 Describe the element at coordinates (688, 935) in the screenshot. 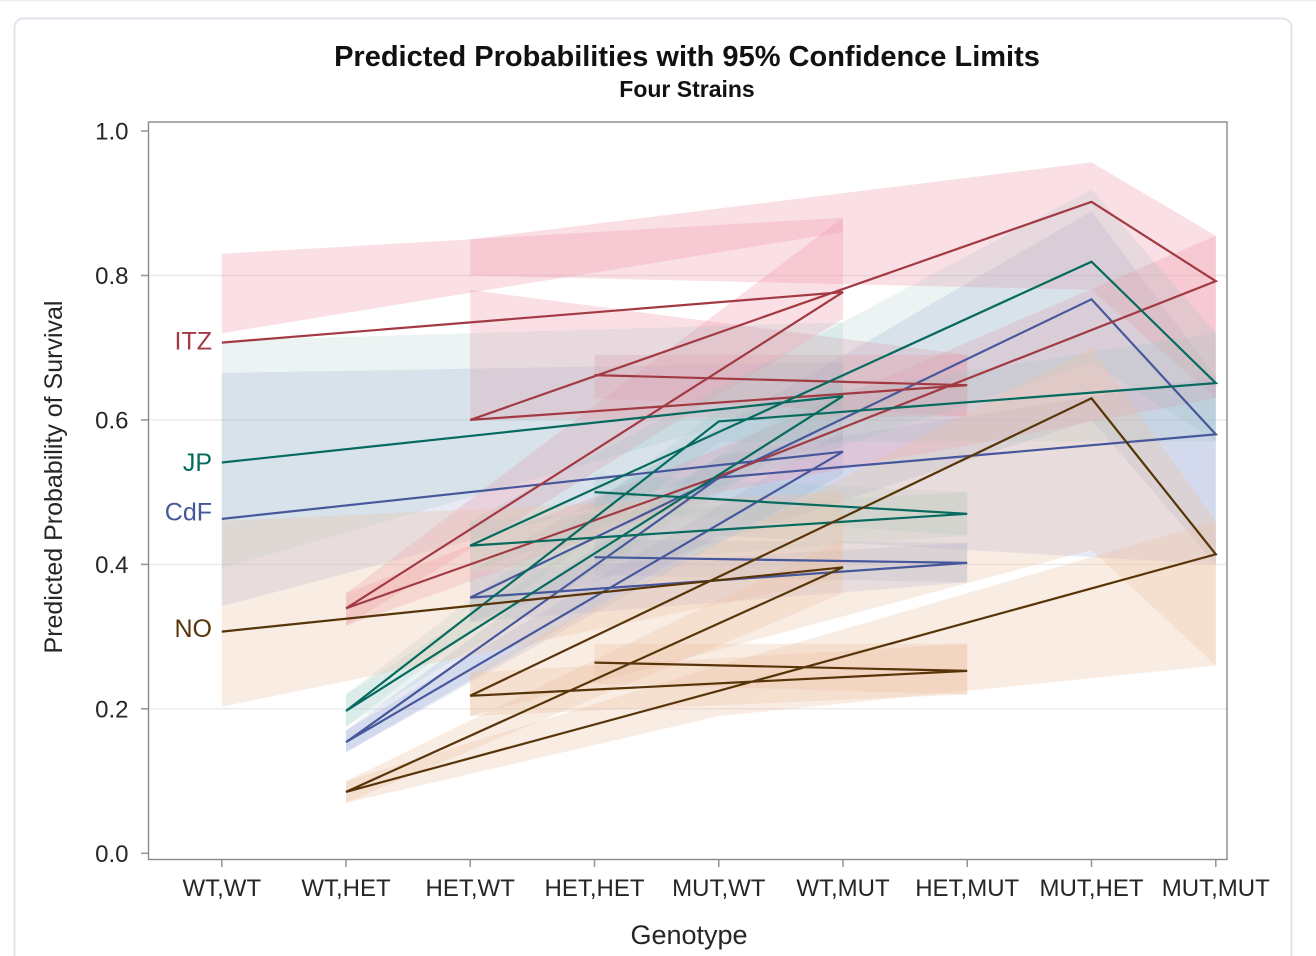

I see `svg-text: Genotype` at that location.